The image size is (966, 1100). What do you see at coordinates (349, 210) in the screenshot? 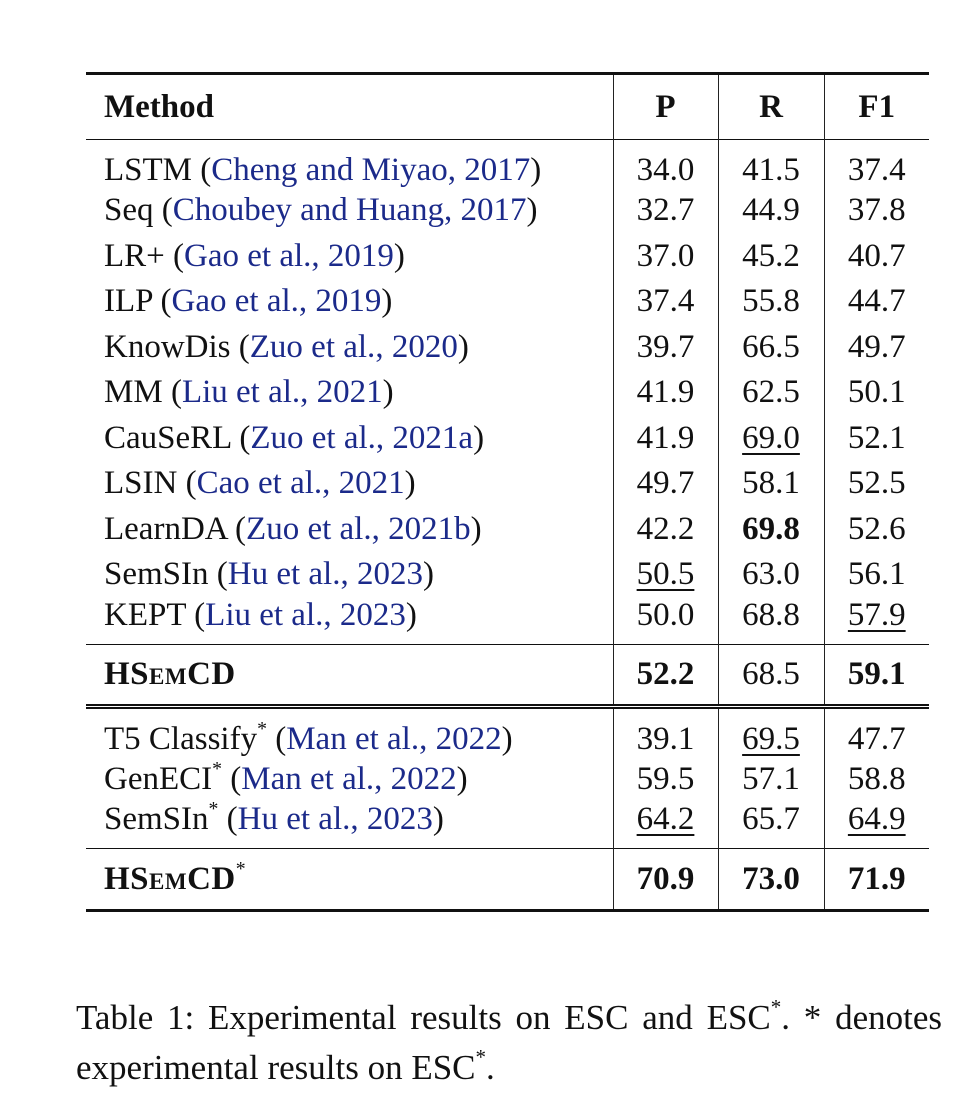
I see `citation-link: Choubey and Huang, 2017` at bounding box center [349, 210].